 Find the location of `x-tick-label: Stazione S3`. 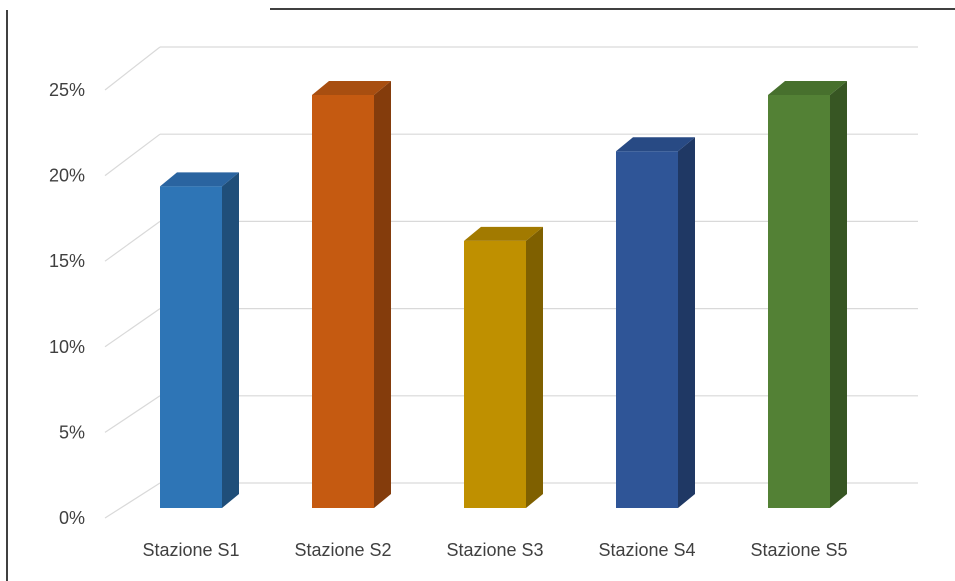

x-tick-label: Stazione S3 is located at coordinates (494, 550).